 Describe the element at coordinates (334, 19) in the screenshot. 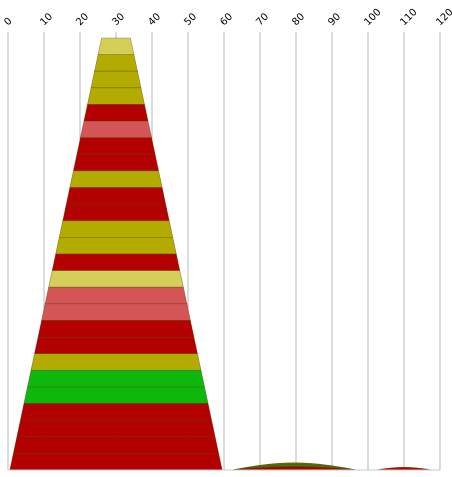

I see `x-tick-label: 90` at that location.